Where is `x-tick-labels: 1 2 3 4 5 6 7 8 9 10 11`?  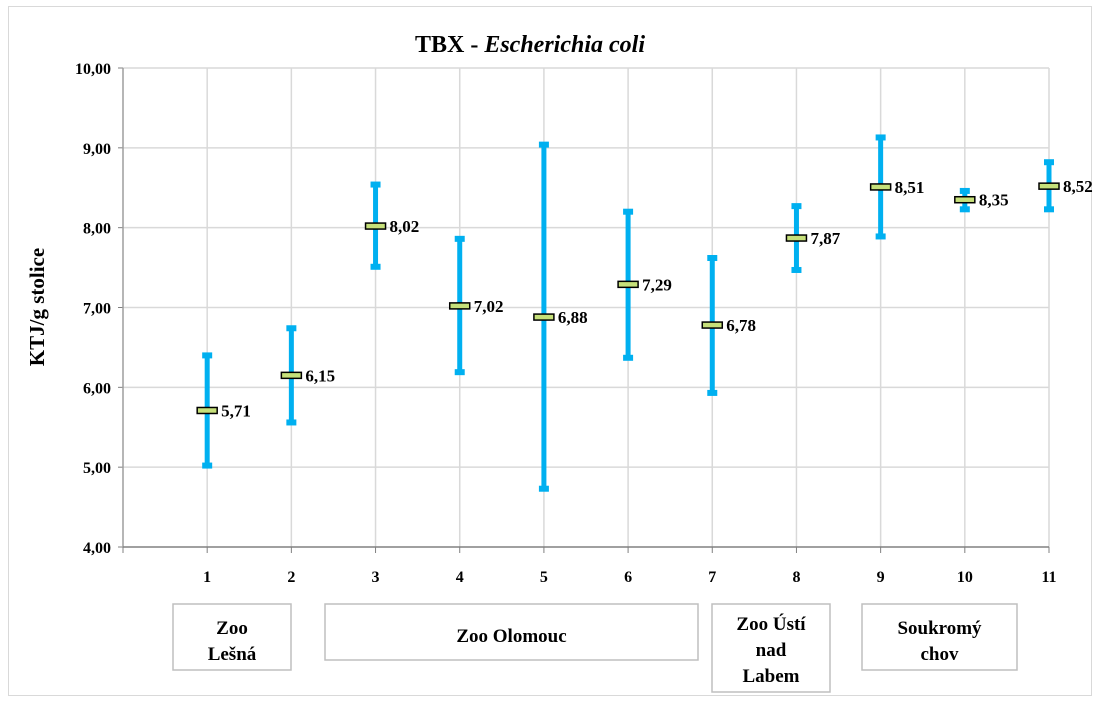
x-tick-labels: 1 2 3 4 5 6 7 8 9 10 11 is located at coordinates (629, 577).